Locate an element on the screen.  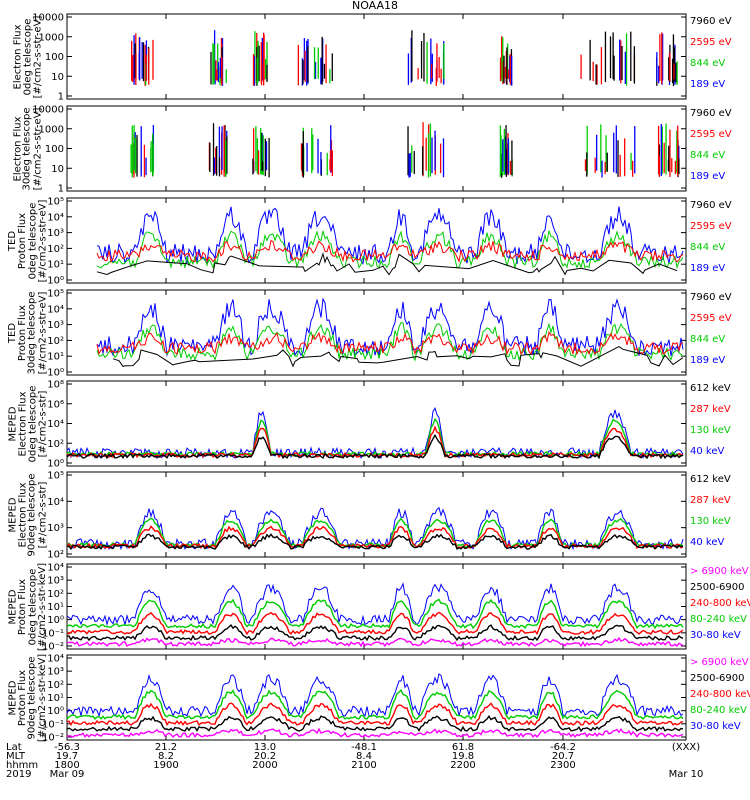
panel-1-plot: 10000 1000 100 10 1 is located at coordinates (359, 58).